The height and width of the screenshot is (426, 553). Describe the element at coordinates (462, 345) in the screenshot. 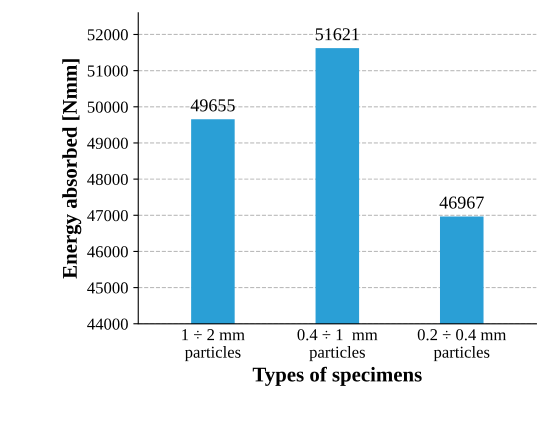

I see `x-tick-label: 0.2 ÷ 0.4 mm particles` at that location.